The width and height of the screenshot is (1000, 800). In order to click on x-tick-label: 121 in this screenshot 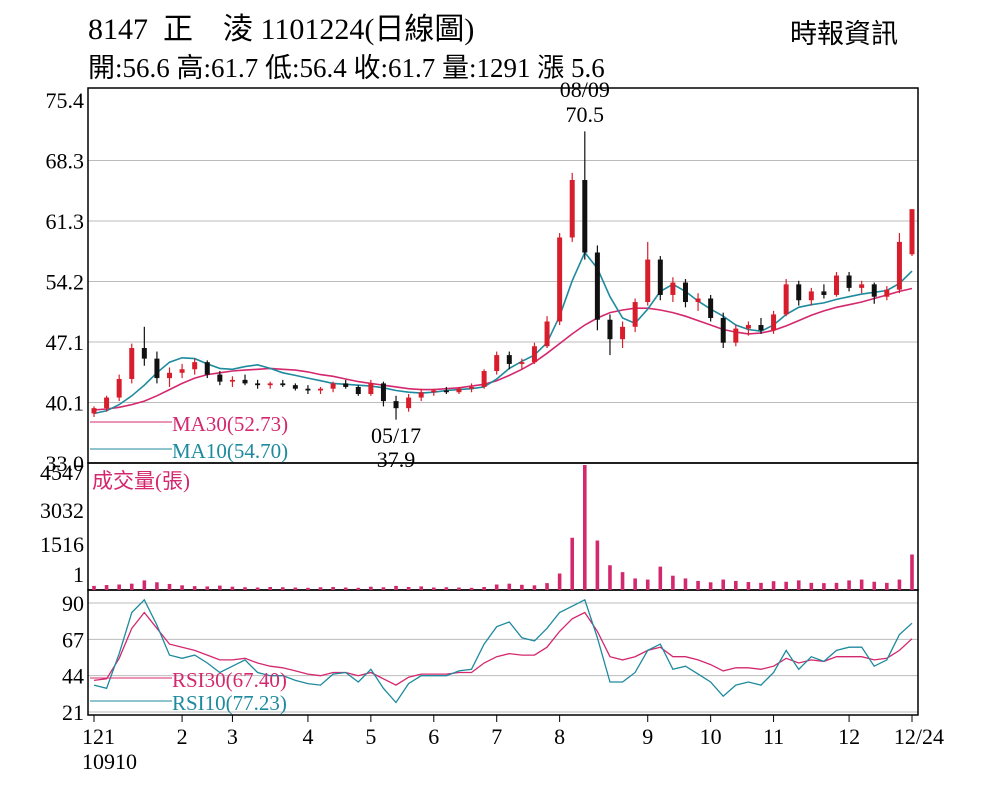, I will do `click(98, 736)`.